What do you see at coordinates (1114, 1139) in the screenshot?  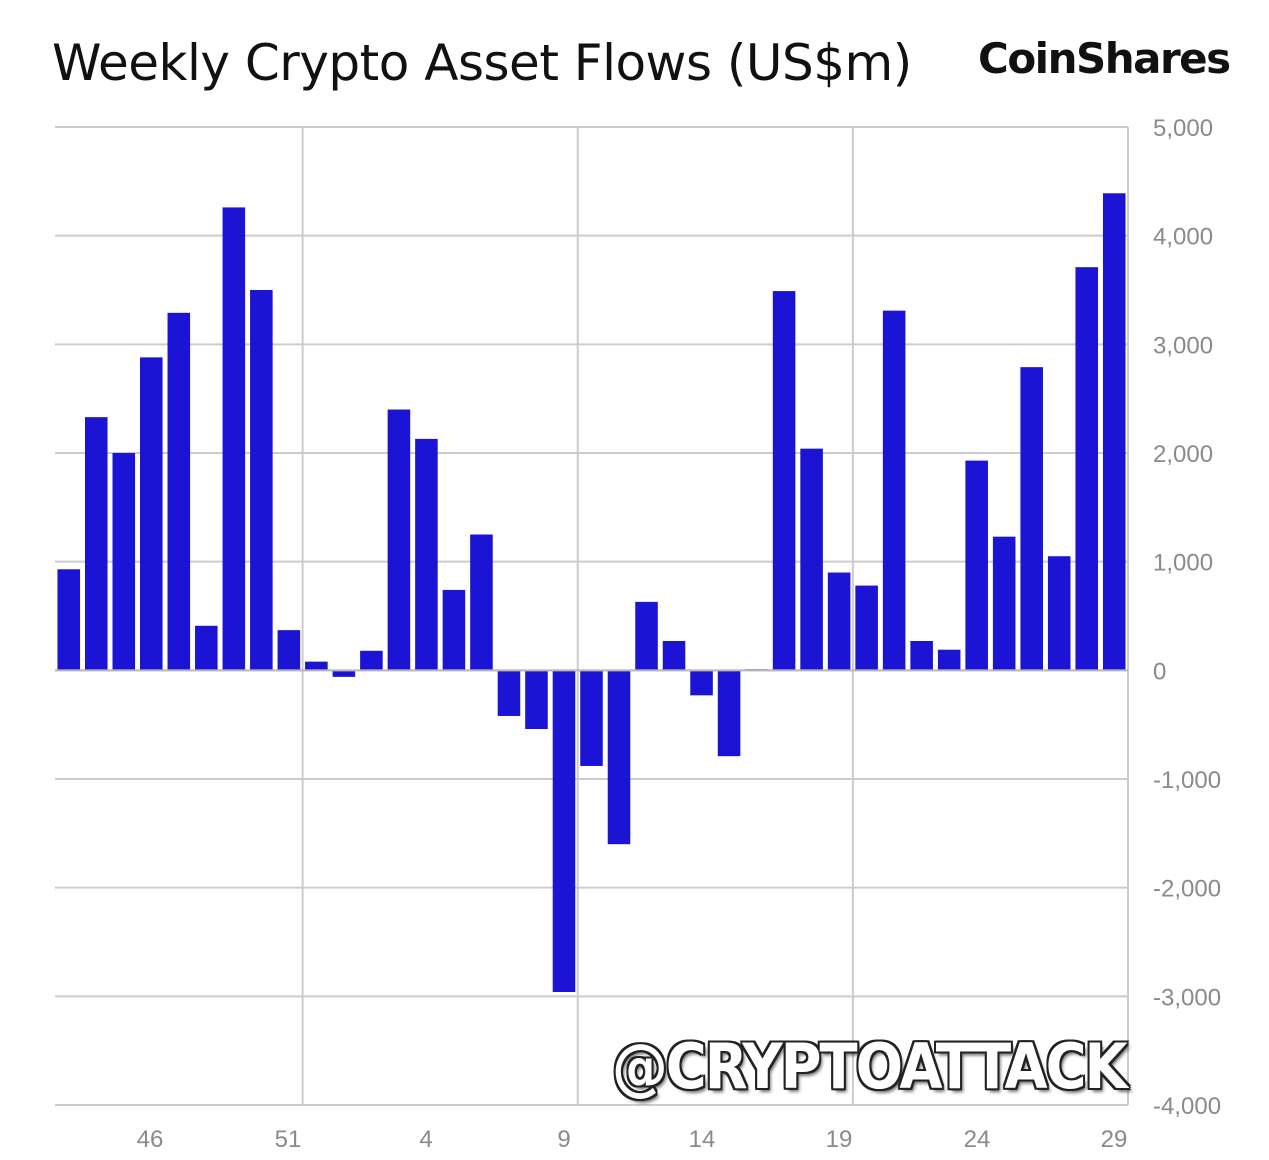 I see `x-tick-label: 29` at bounding box center [1114, 1139].